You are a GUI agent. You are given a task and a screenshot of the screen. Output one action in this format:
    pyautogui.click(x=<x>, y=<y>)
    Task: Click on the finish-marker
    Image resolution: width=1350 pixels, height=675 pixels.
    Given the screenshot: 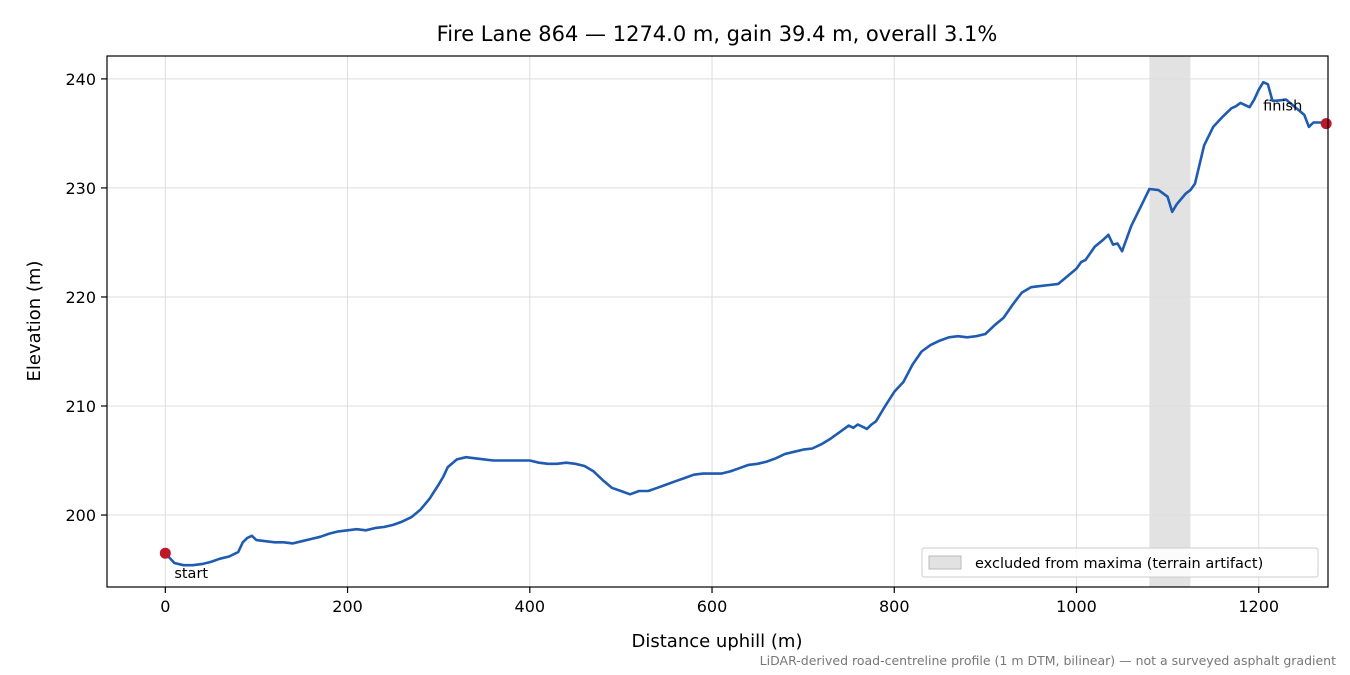 What is the action you would take?
    pyautogui.click(x=1326, y=124)
    